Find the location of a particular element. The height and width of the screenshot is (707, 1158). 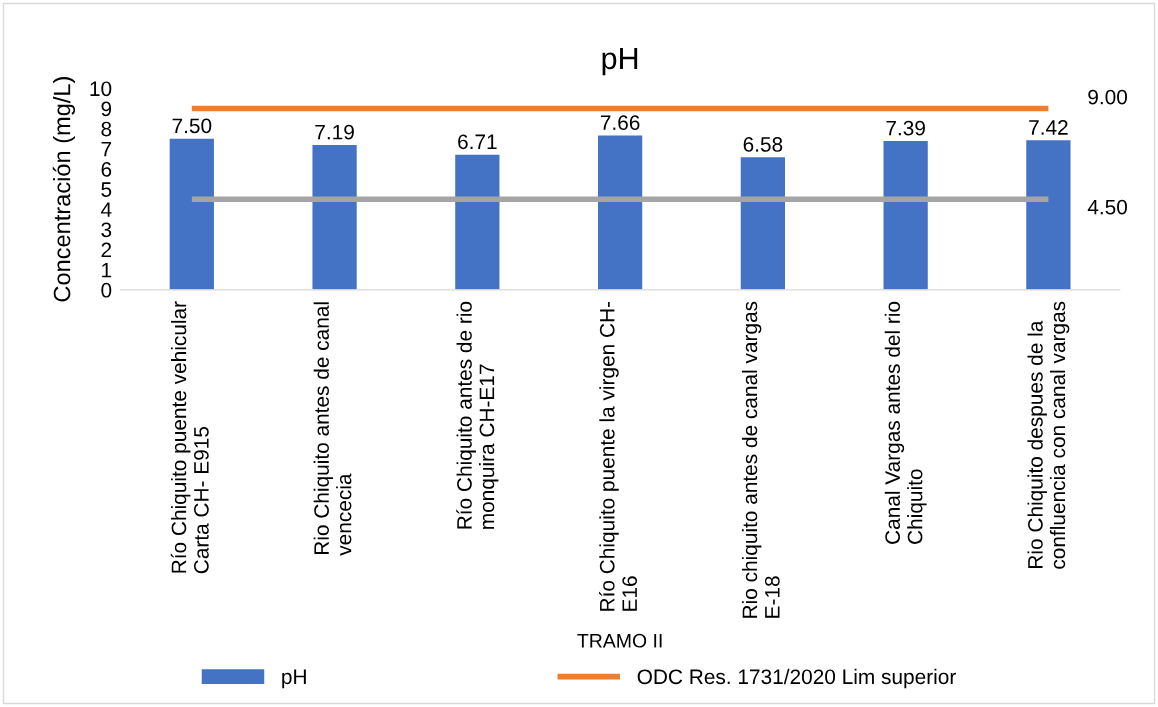

legend-label: ODC Res. 1731/2020 Lim superior is located at coordinates (796, 678).